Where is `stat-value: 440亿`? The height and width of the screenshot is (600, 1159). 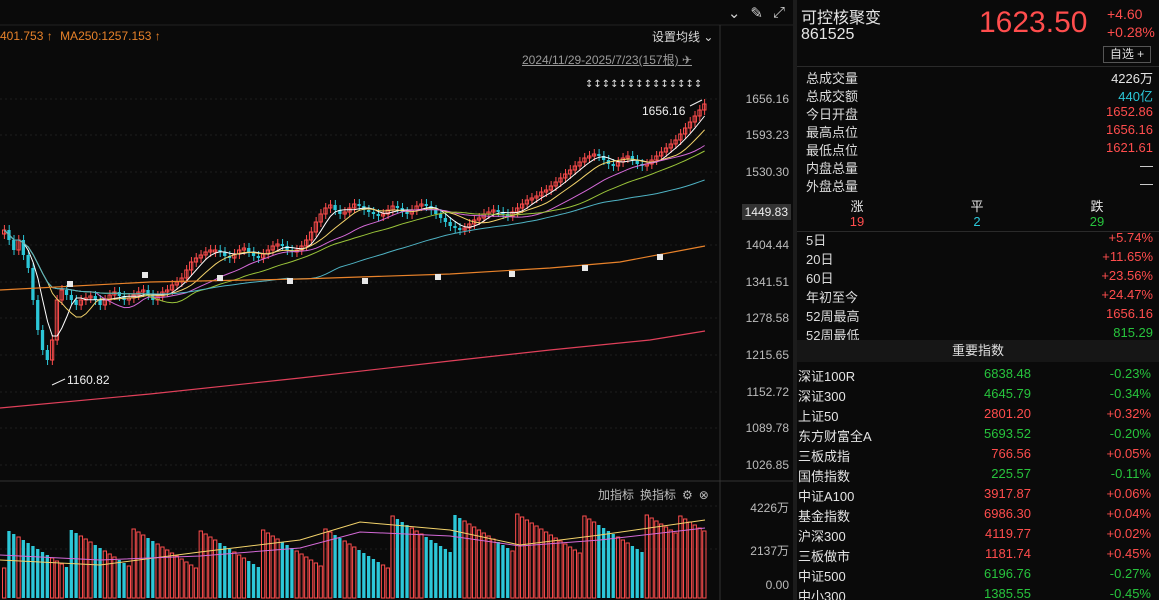 stat-value: 440亿 is located at coordinates (1135, 96).